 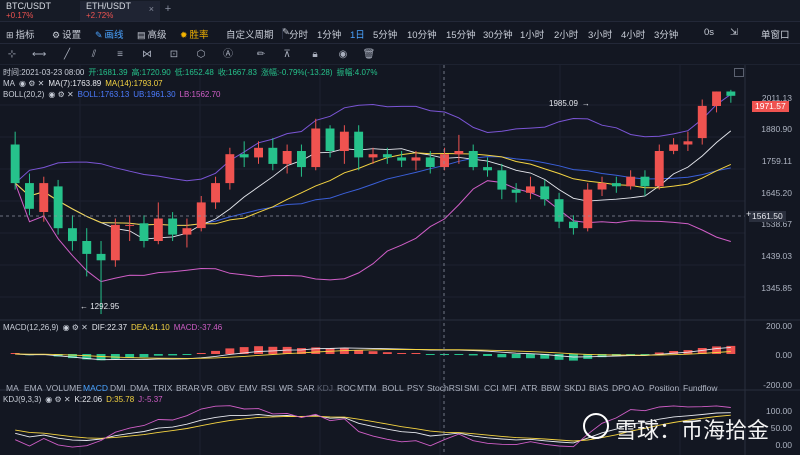 I want to click on zero-s-button: 0s, so click(x=709, y=32).